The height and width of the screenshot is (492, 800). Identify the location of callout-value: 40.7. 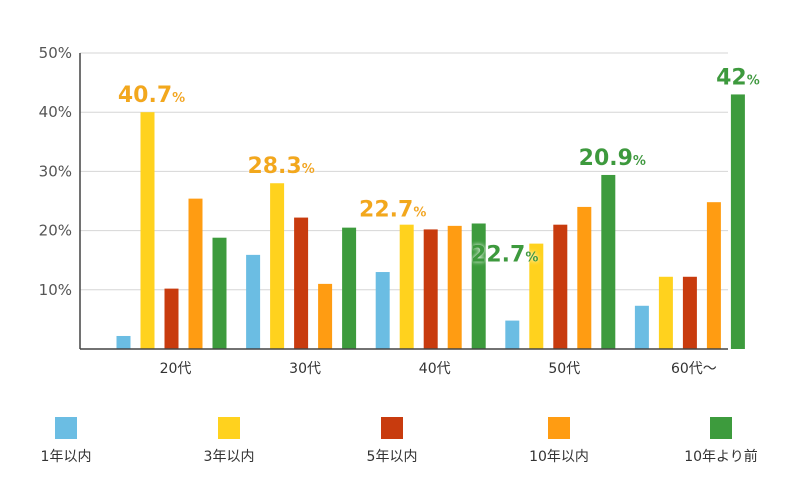
(145, 95).